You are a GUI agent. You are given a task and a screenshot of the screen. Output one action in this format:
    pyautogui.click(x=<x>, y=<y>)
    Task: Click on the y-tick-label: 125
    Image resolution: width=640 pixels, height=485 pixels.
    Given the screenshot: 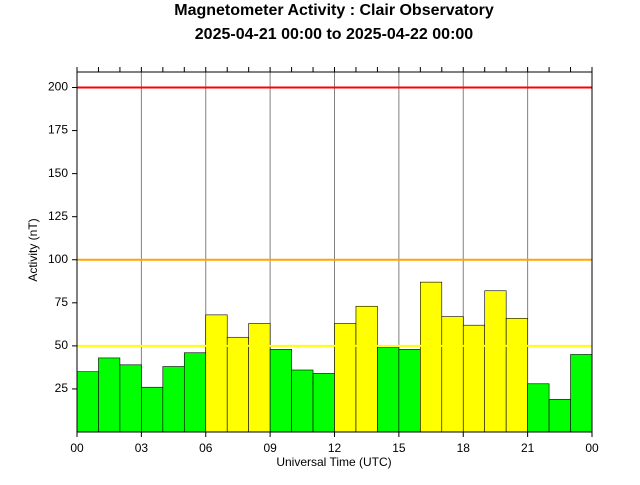 What is the action you would take?
    pyautogui.click(x=58, y=216)
    